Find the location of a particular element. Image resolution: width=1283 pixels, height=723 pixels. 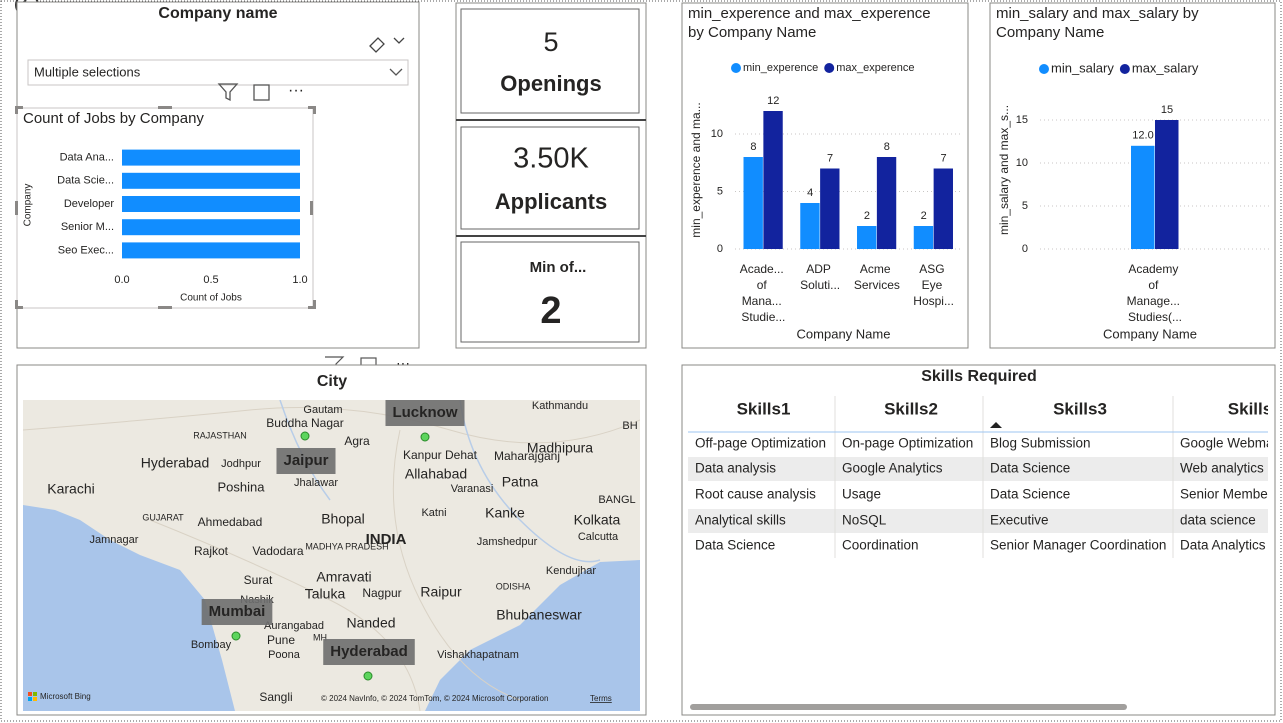

y-tick-label: 15 is located at coordinates (1022, 120).